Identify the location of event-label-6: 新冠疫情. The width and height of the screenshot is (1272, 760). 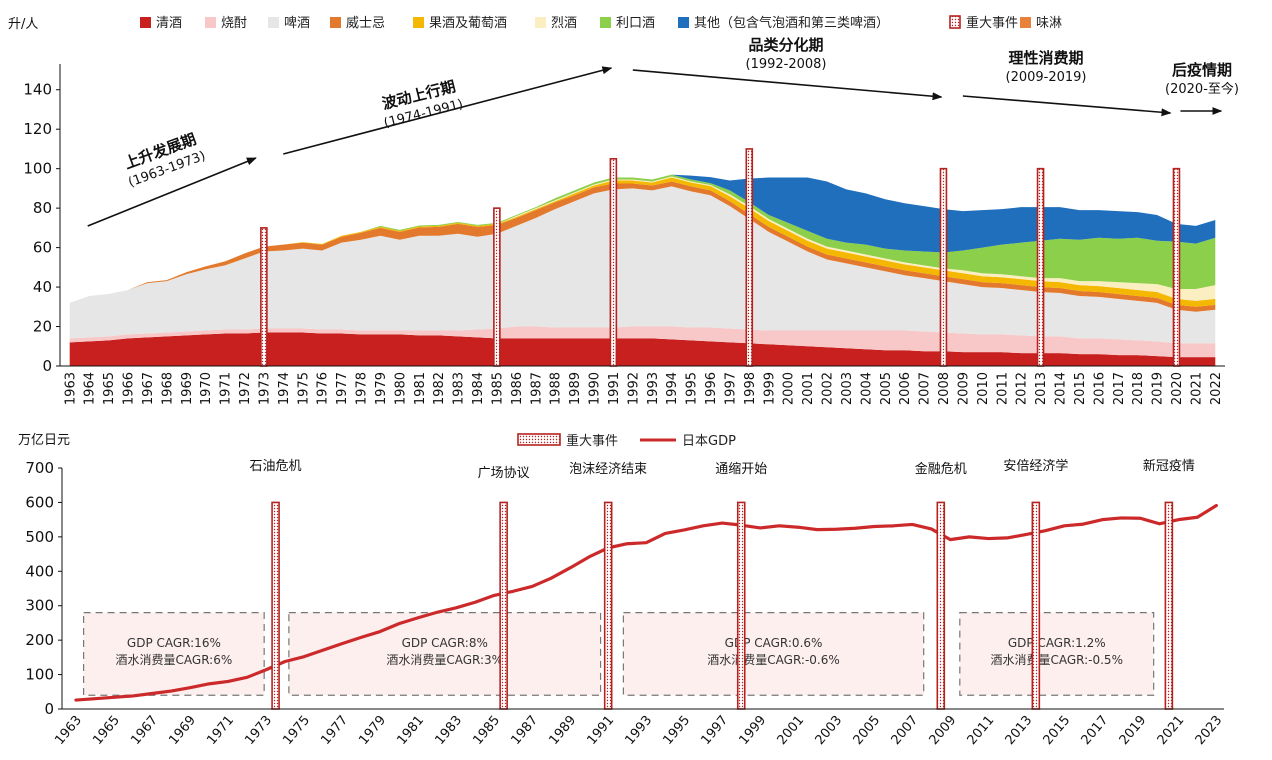
(1169, 466).